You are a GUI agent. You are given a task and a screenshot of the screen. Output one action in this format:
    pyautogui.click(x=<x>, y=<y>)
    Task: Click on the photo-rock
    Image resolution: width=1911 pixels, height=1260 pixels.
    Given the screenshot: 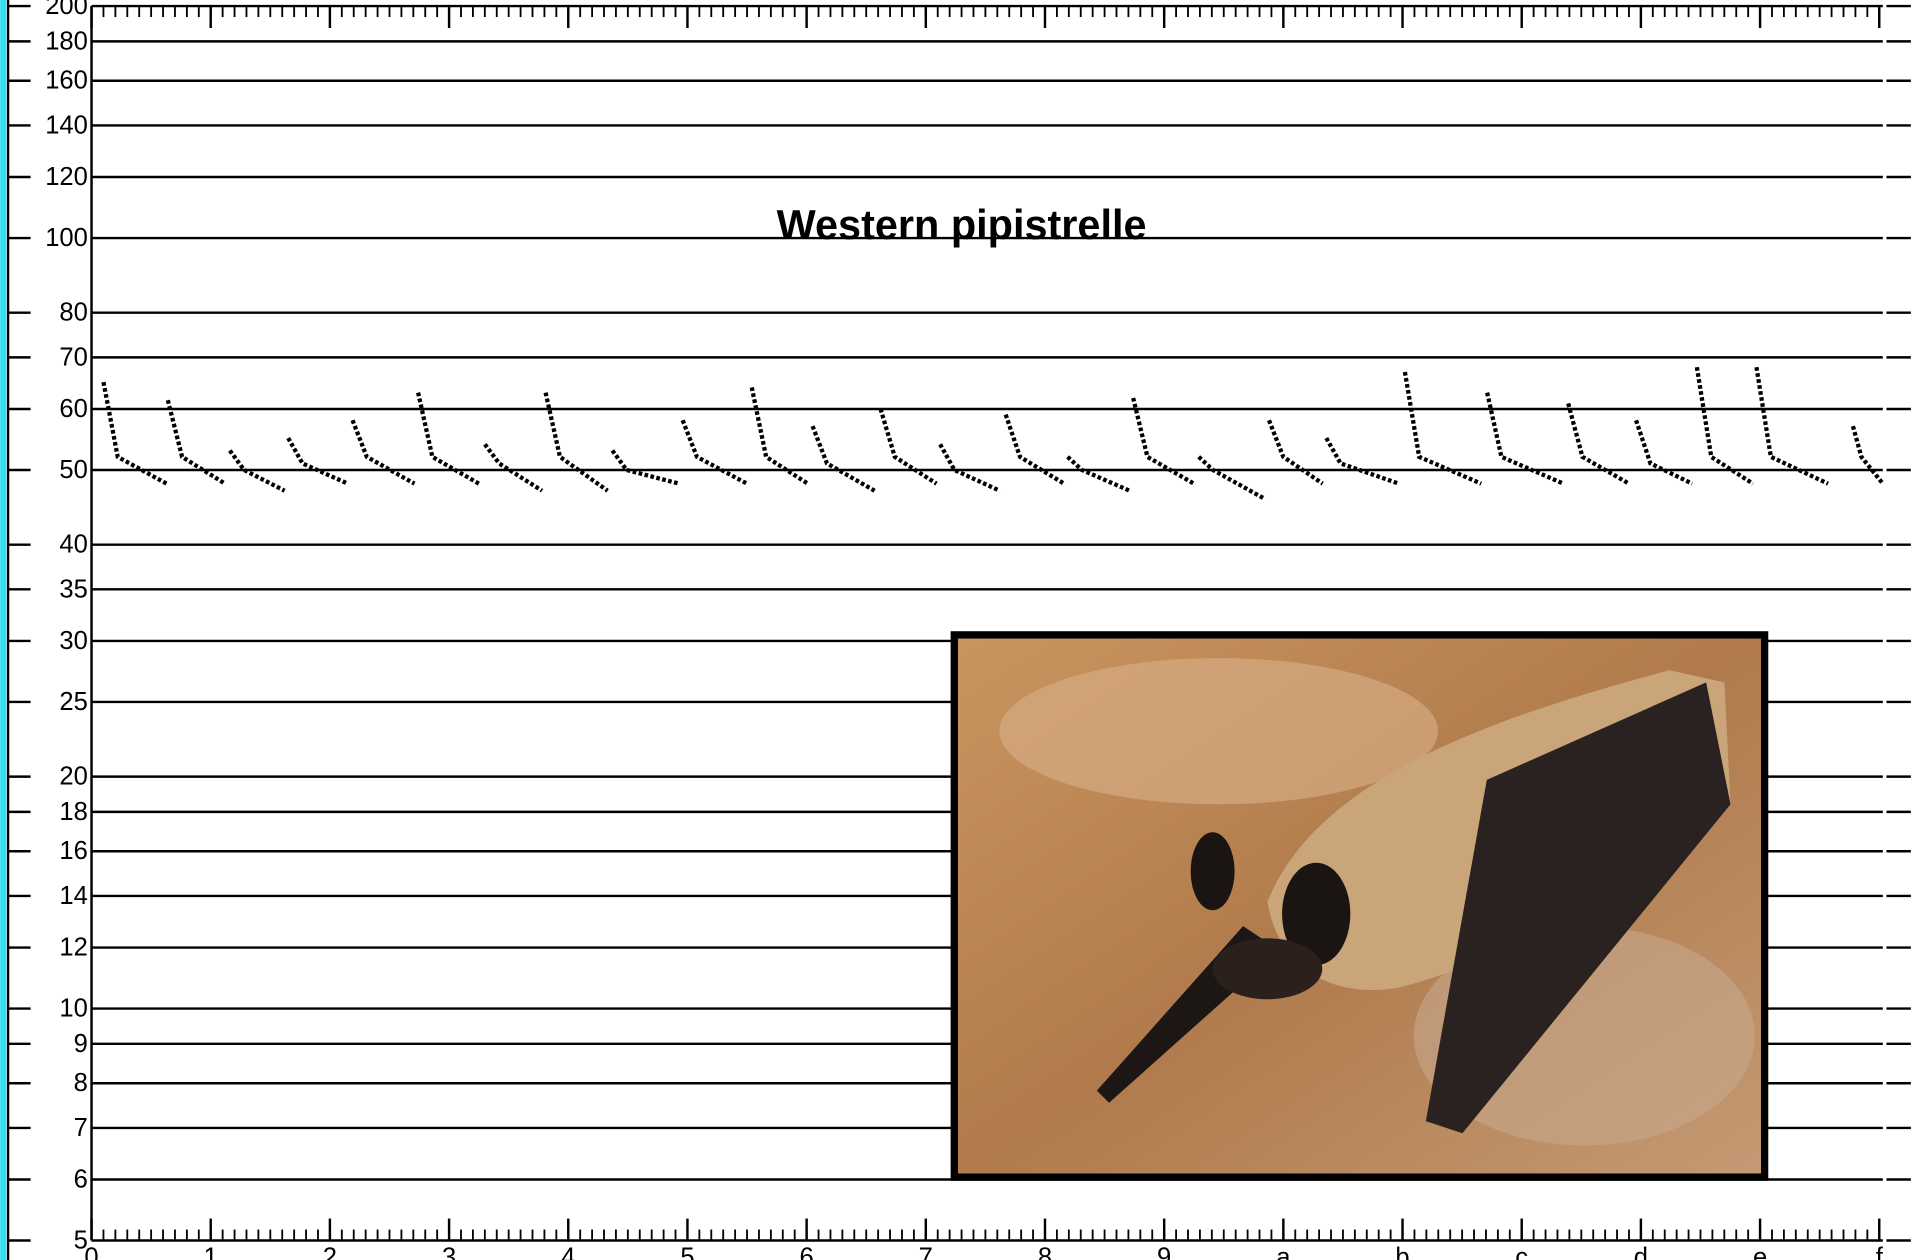 What is the action you would take?
    pyautogui.click(x=1219, y=731)
    